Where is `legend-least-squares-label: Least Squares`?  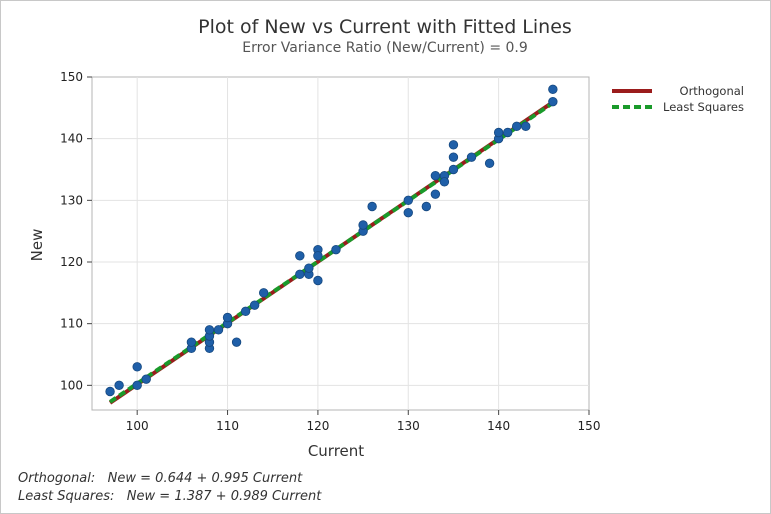 legend-least-squares-label: Least Squares is located at coordinates (703, 107).